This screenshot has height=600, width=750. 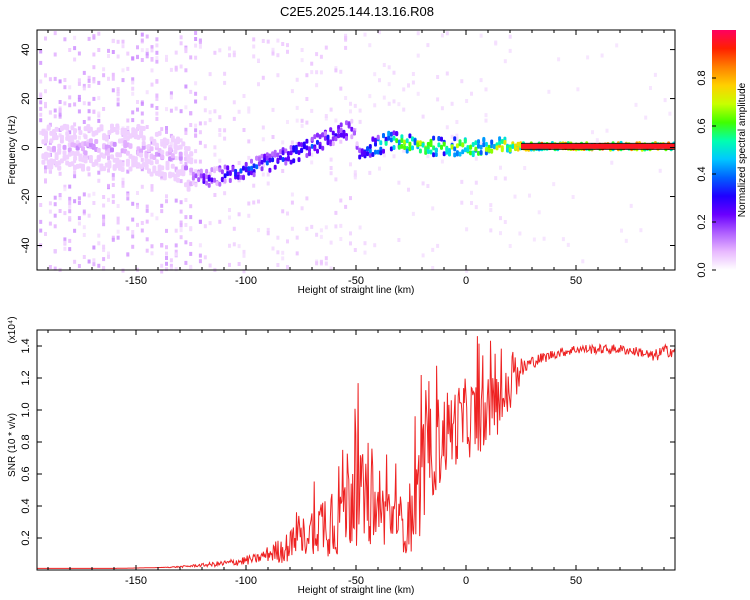 I want to click on x-tick-label: 0, so click(x=466, y=581).